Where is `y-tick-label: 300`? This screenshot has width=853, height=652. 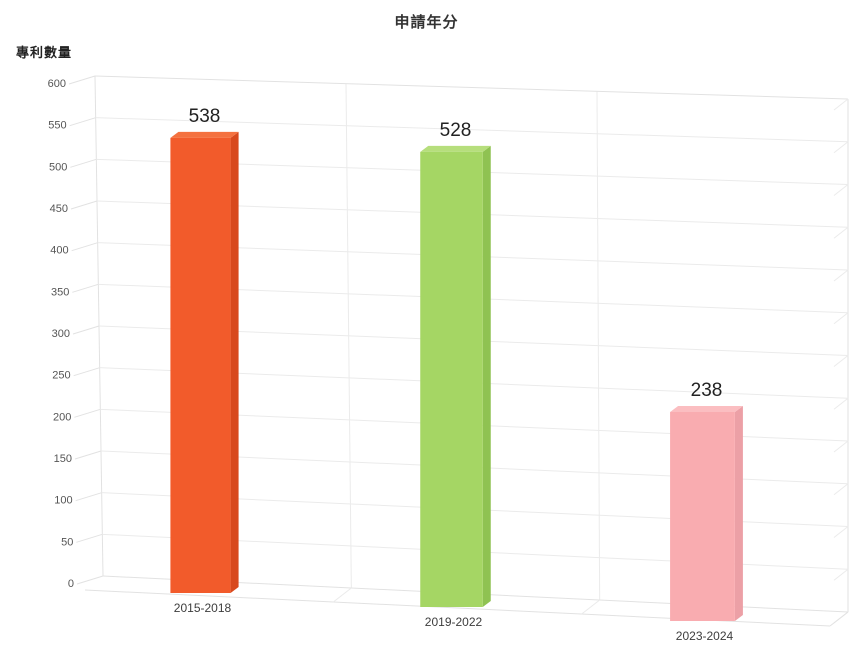
y-tick-label: 300 is located at coordinates (61, 334).